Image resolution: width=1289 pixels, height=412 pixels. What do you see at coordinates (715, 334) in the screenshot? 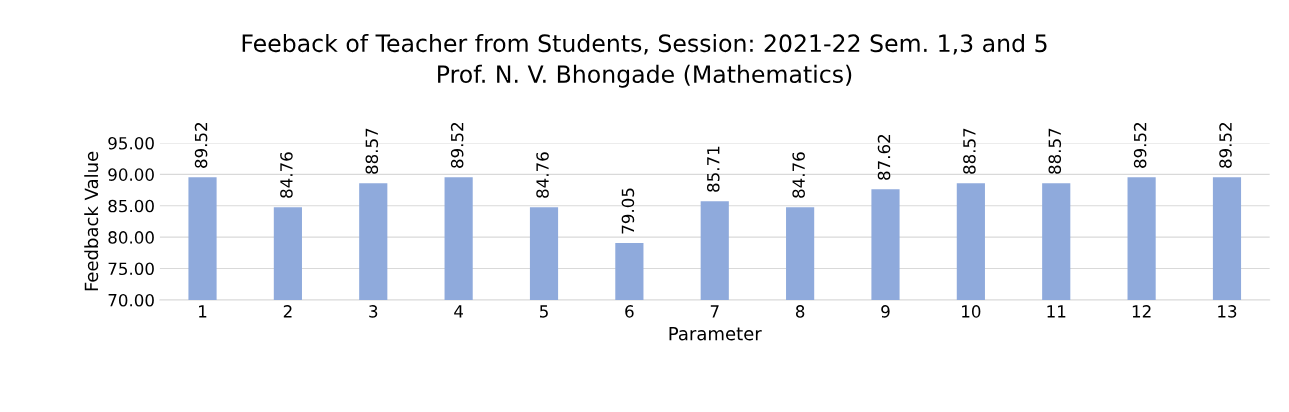
I see `x-axis-title: Parameter` at bounding box center [715, 334].